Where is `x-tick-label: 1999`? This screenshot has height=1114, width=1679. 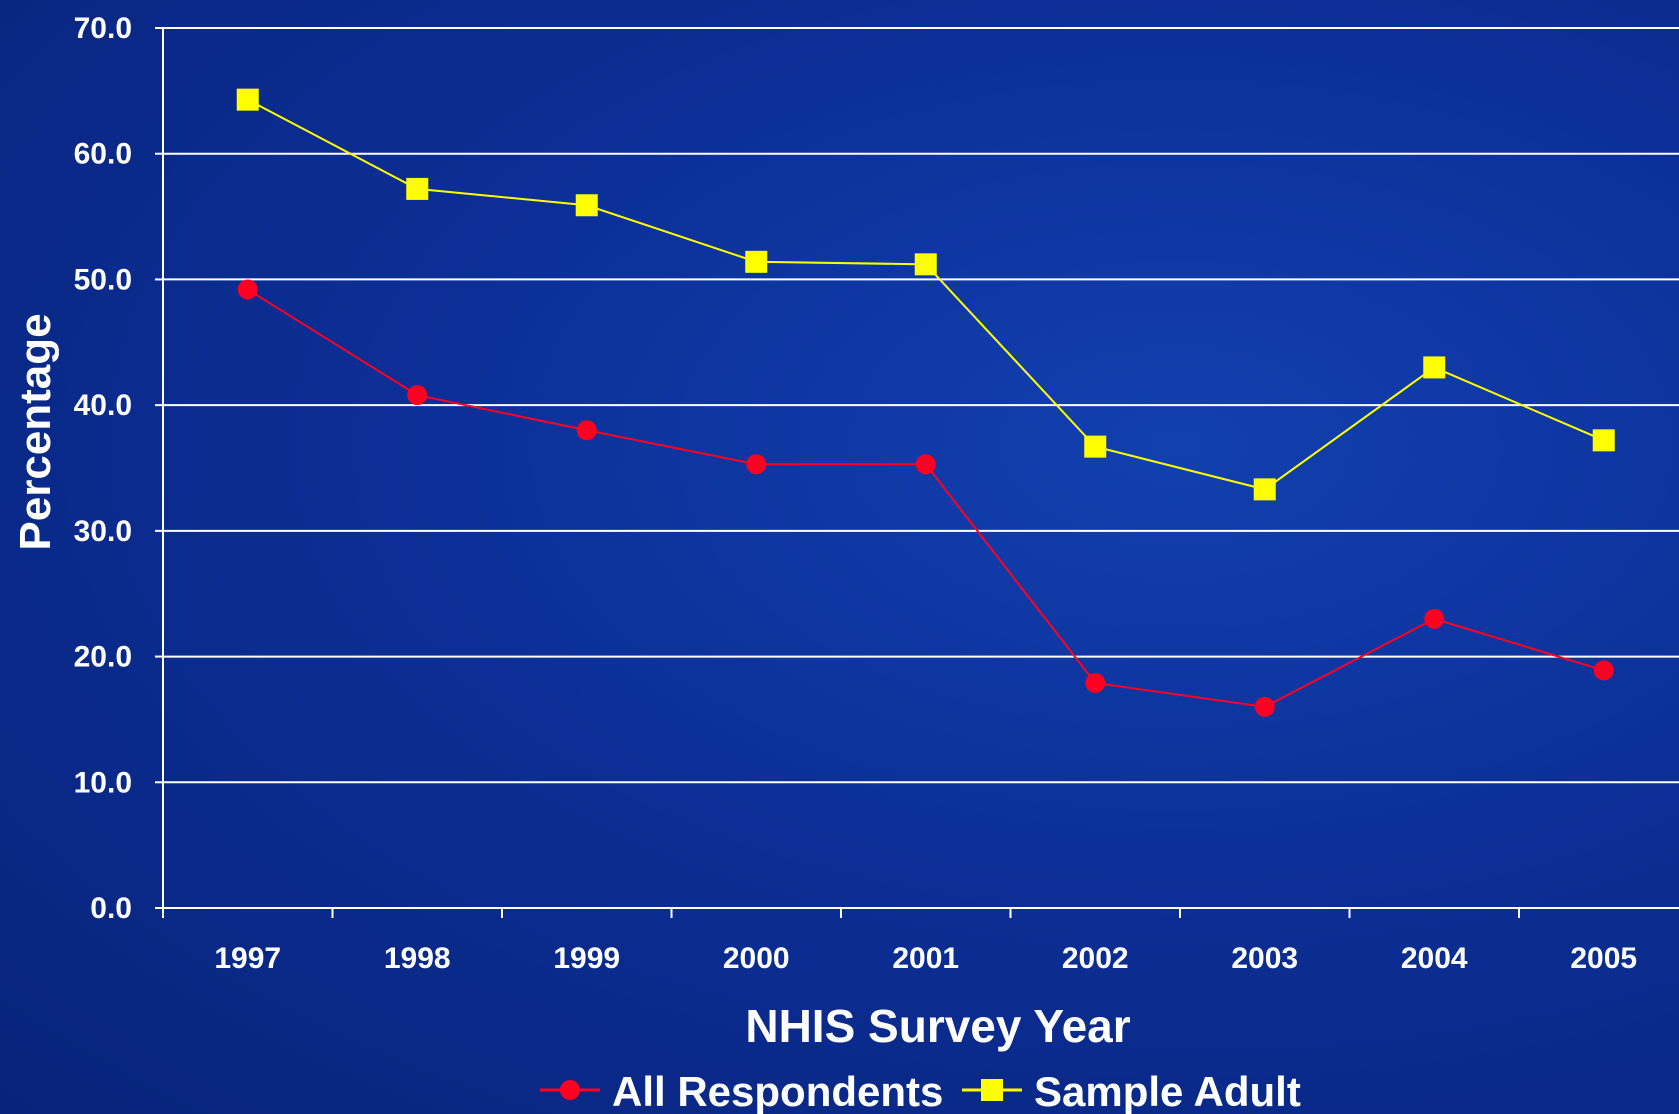
x-tick-label: 1999 is located at coordinates (586, 958).